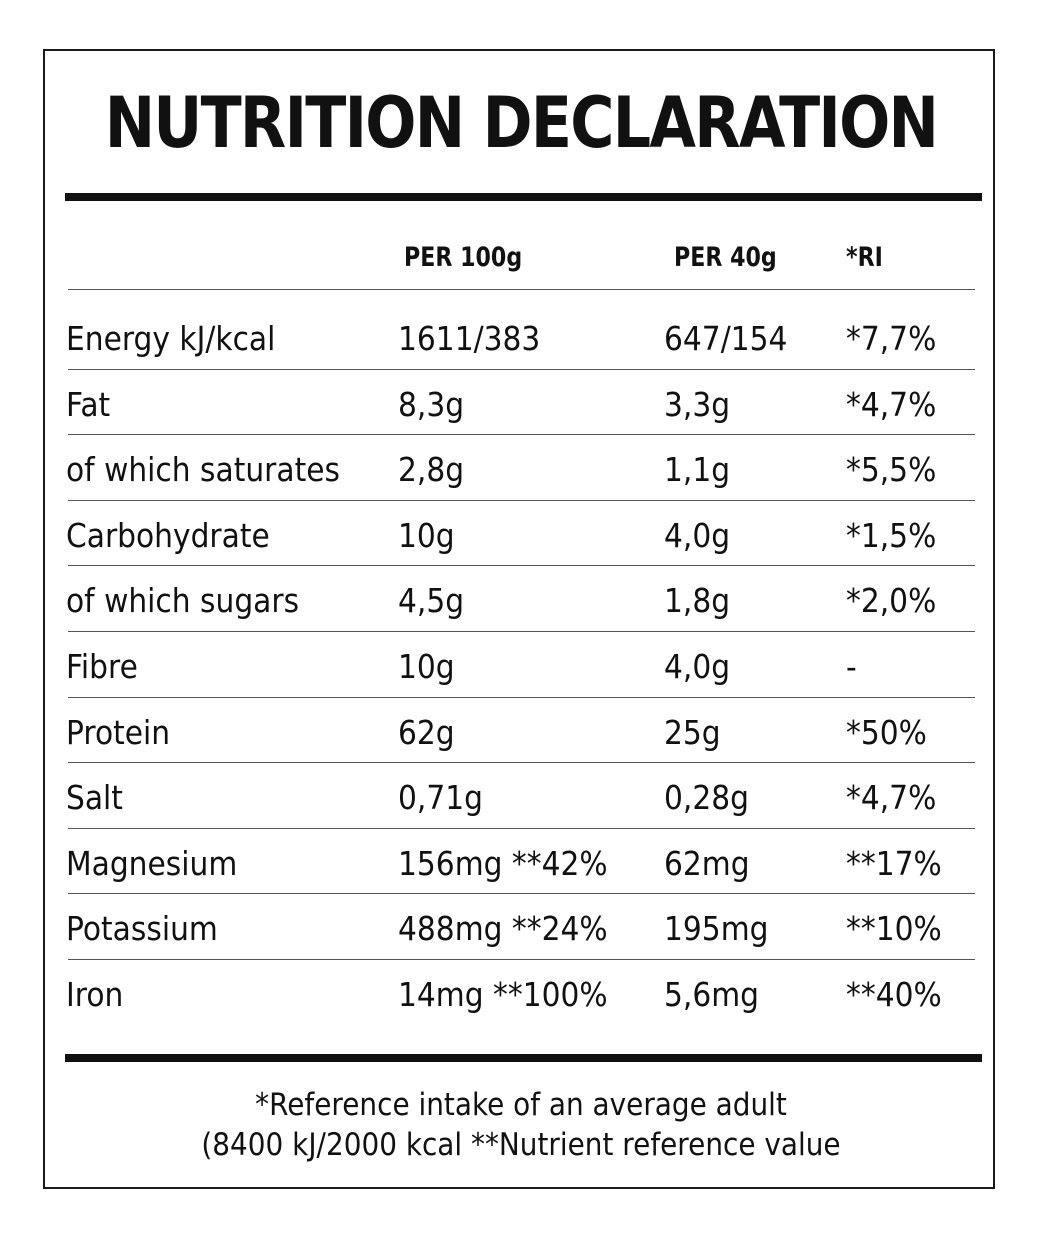  I want to click on value-ri: *7,7%, so click(891, 338).